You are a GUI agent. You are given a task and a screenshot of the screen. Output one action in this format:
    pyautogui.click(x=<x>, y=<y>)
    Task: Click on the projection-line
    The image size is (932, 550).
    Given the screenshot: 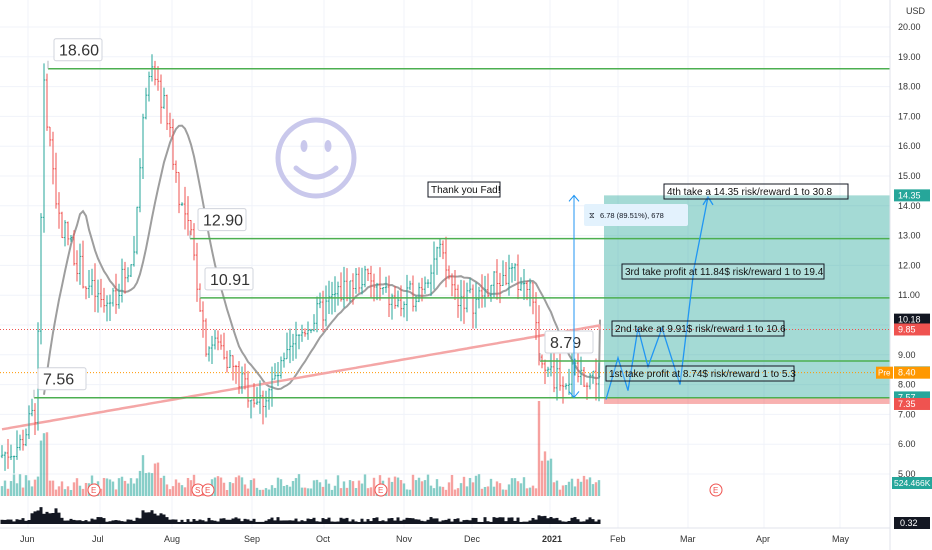 What is the action you would take?
    pyautogui.click(x=657, y=298)
    